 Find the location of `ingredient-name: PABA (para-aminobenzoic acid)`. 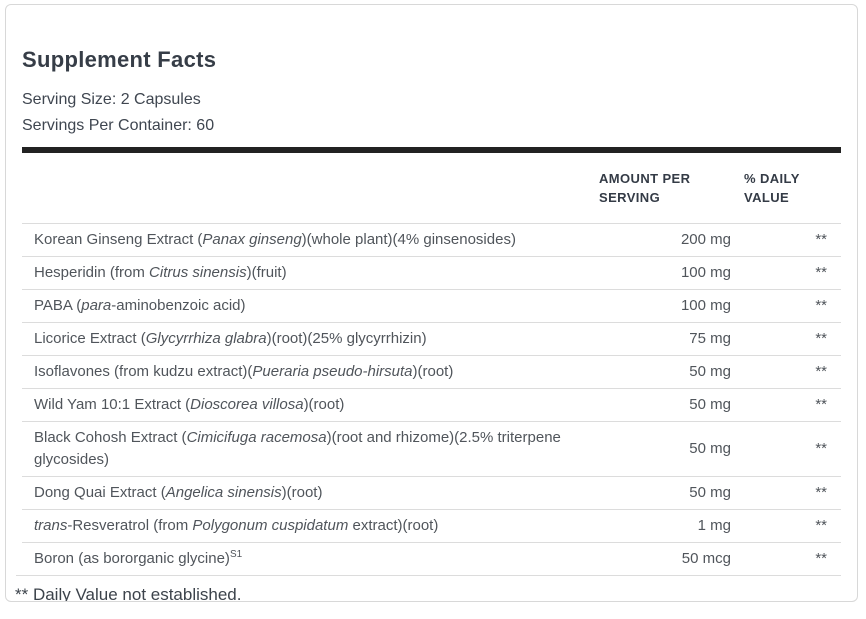

ingredient-name: PABA (para-aminobenzoic acid) is located at coordinates (310, 306).